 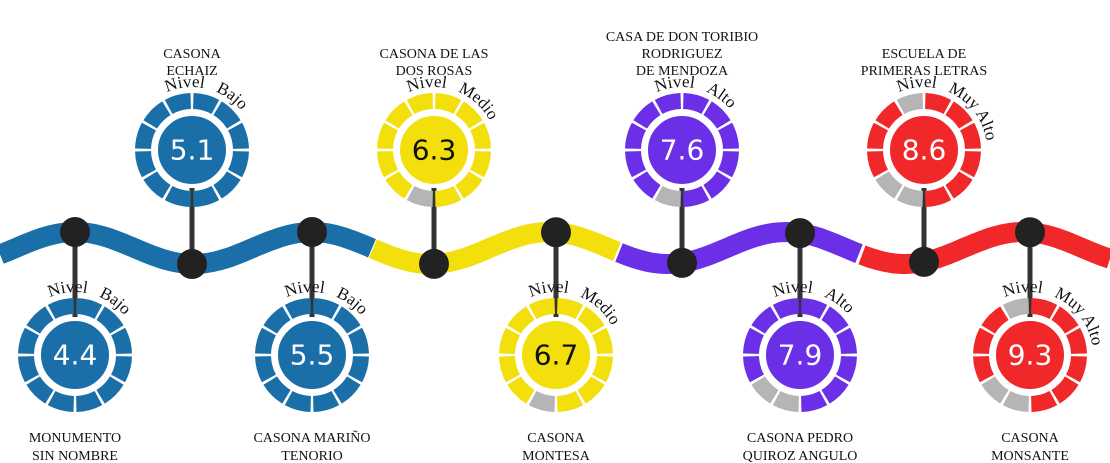 What do you see at coordinates (75, 456) in the screenshot?
I see `milestone-name: SIN NOMBRE` at bounding box center [75, 456].